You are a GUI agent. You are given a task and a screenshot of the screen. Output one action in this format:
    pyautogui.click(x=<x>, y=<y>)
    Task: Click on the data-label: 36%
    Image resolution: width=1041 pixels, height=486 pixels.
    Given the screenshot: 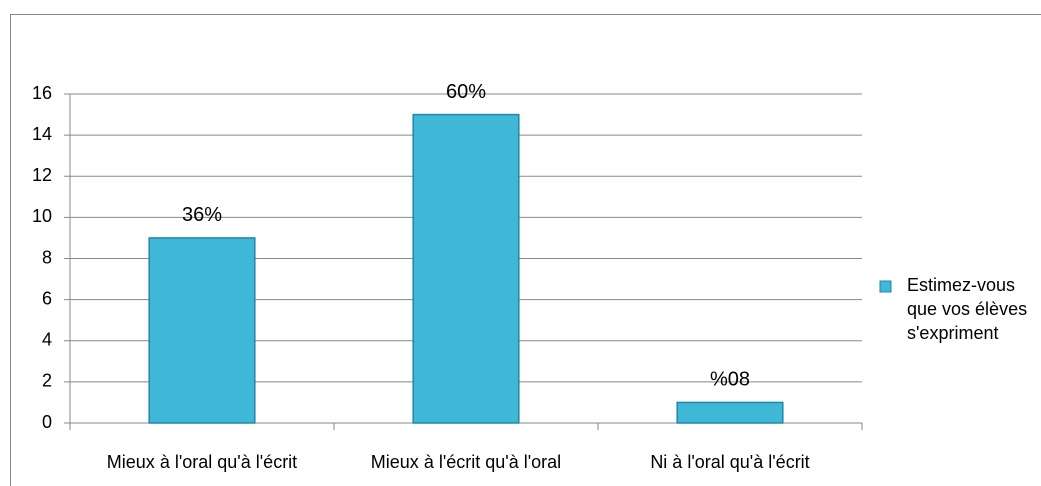 What is the action you would take?
    pyautogui.click(x=202, y=215)
    